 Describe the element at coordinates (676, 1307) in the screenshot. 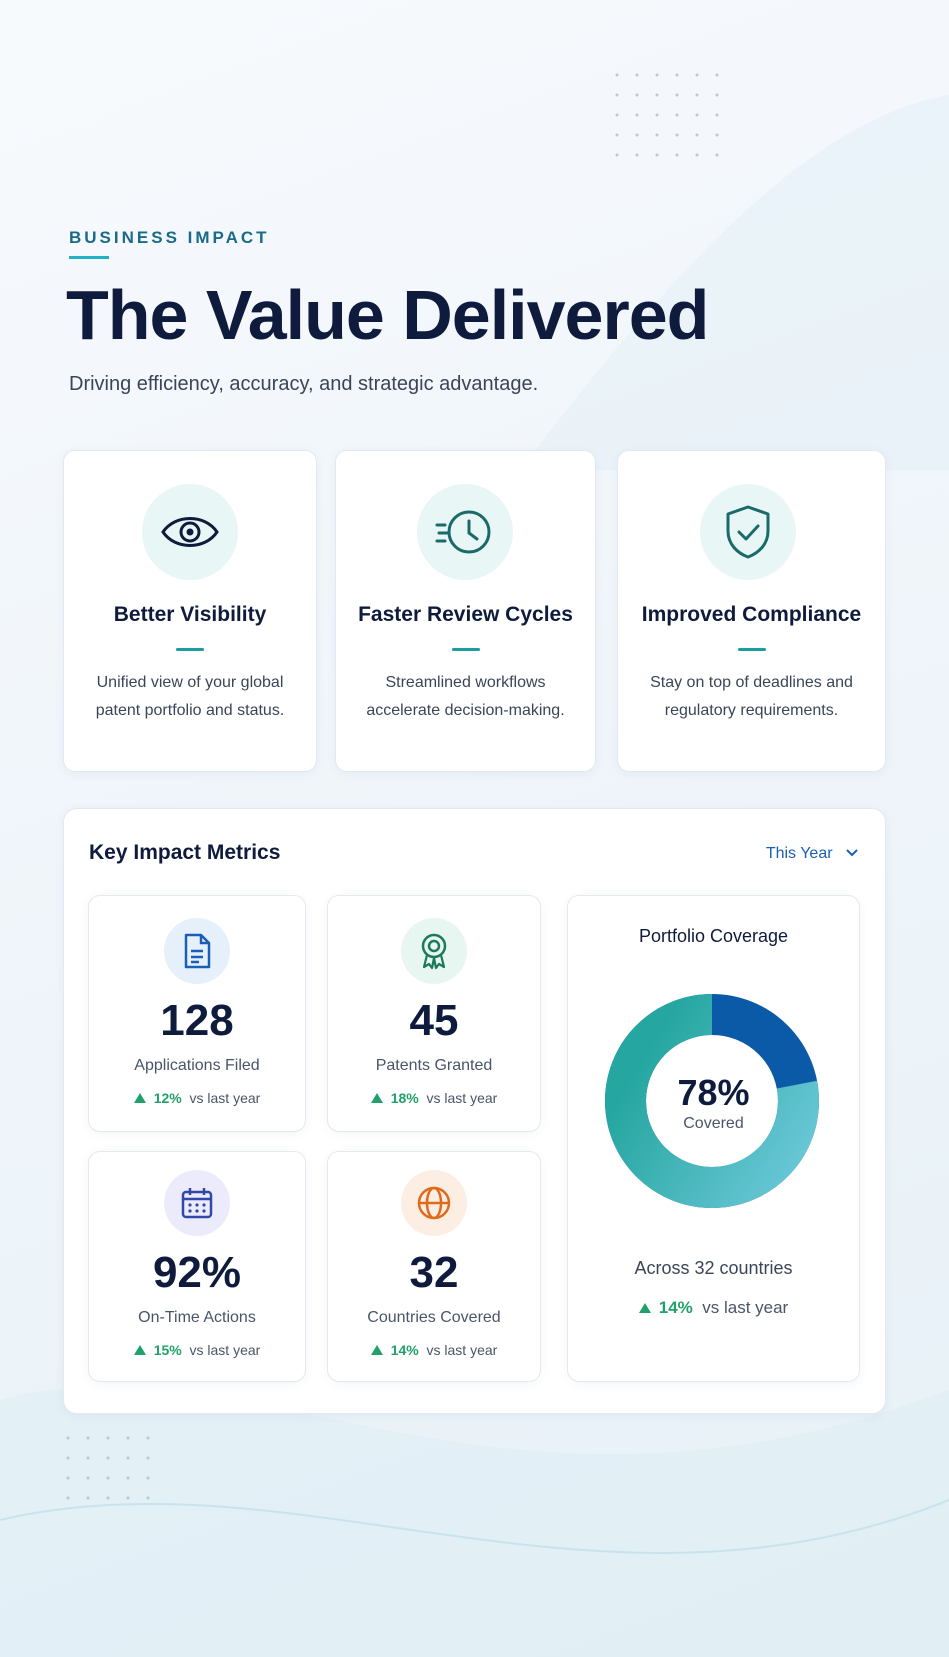

I see `donut-change: 14%` at that location.